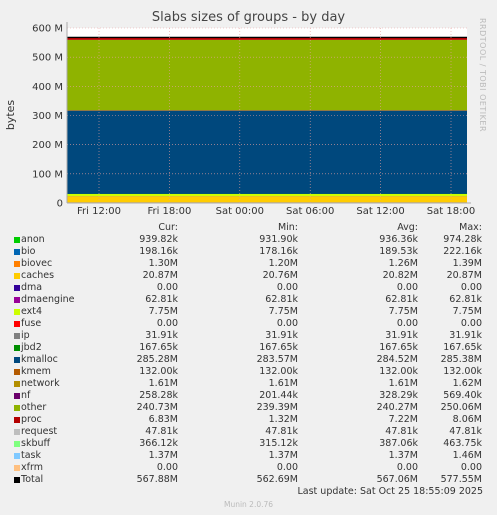 The image size is (497, 515). I want to click on legend-min: 0.00, so click(287, 323).